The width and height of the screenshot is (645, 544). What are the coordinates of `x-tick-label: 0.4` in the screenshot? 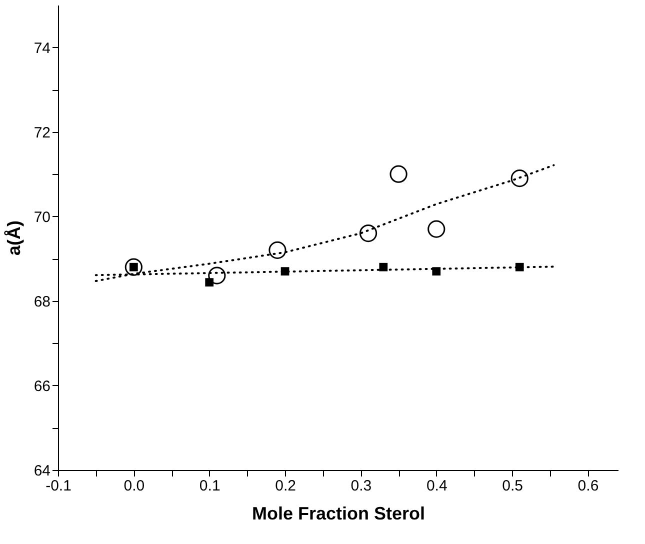 It's located at (437, 486).